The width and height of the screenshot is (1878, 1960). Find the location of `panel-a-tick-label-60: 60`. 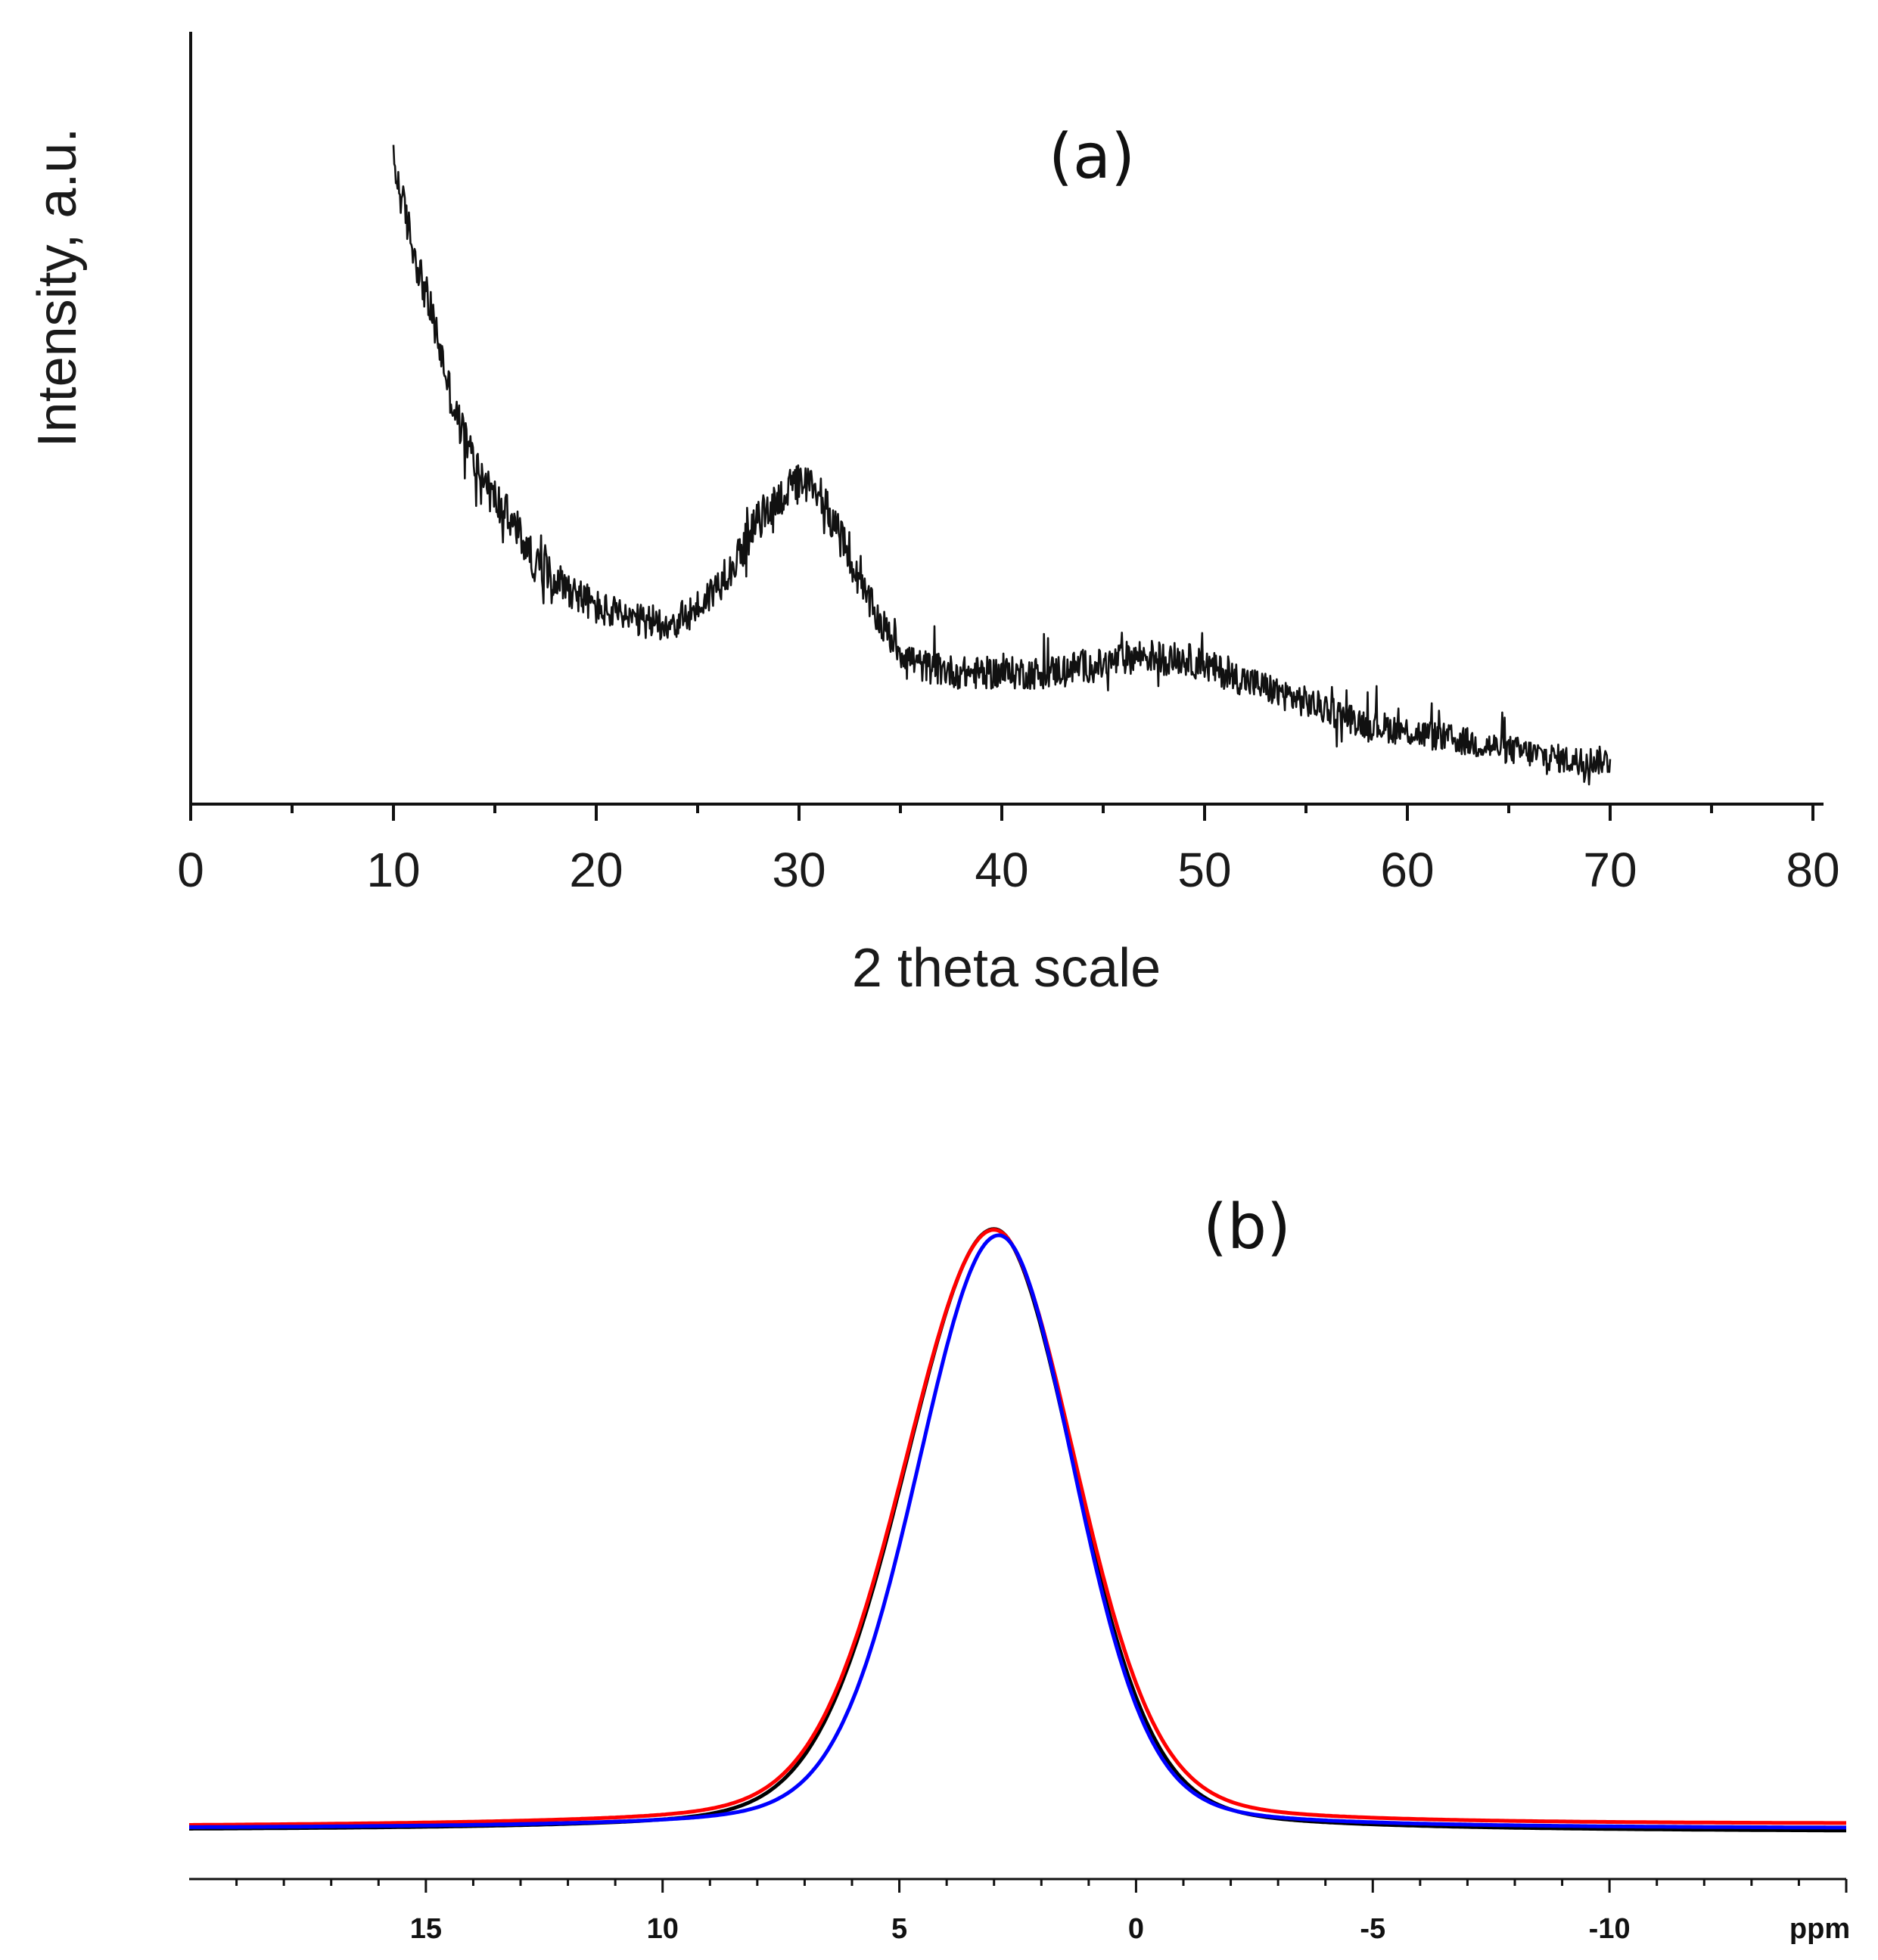

panel-a-tick-label-60: 60 is located at coordinates (1407, 870).